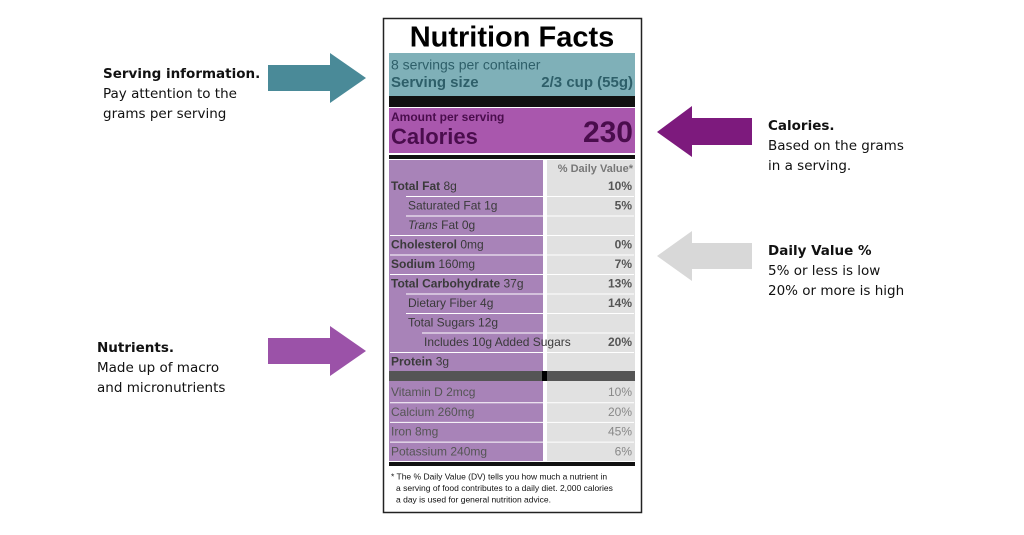 This screenshot has width=1024, height=535. I want to click on nutrient-amount: 37g, so click(513, 284).